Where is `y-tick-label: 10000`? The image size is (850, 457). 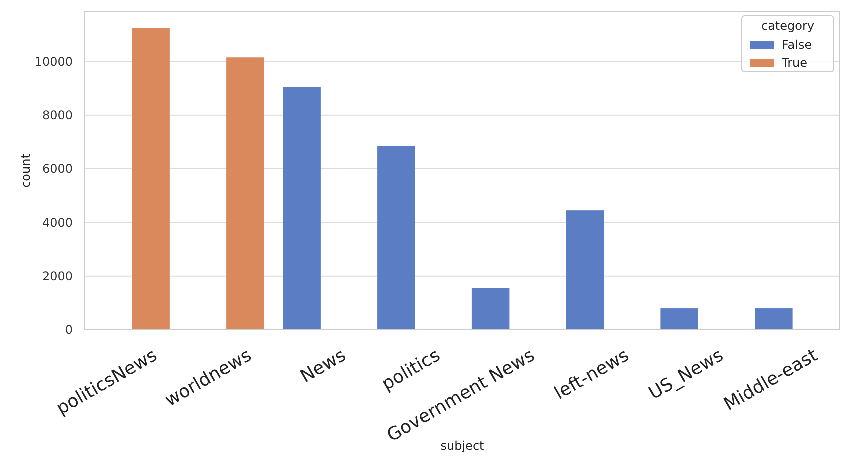
y-tick-label: 10000 is located at coordinates (53, 61).